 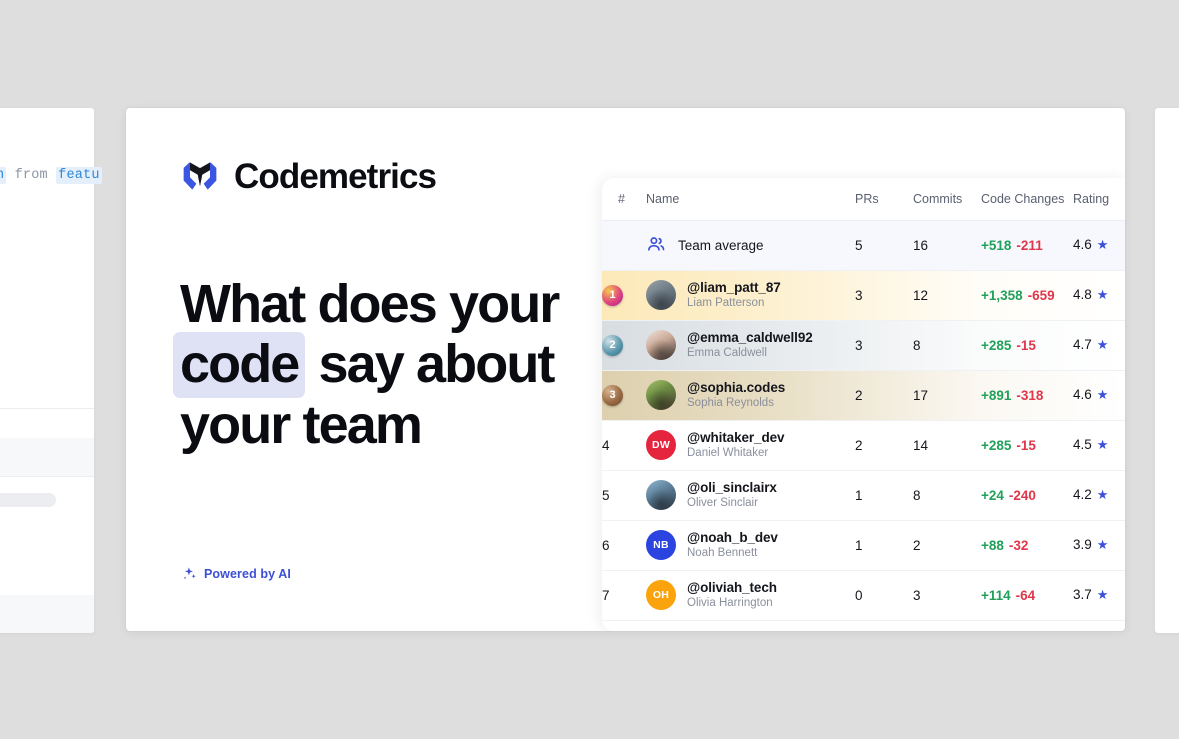 What do you see at coordinates (884, 199) in the screenshot?
I see `column-header-prs: PRs` at bounding box center [884, 199].